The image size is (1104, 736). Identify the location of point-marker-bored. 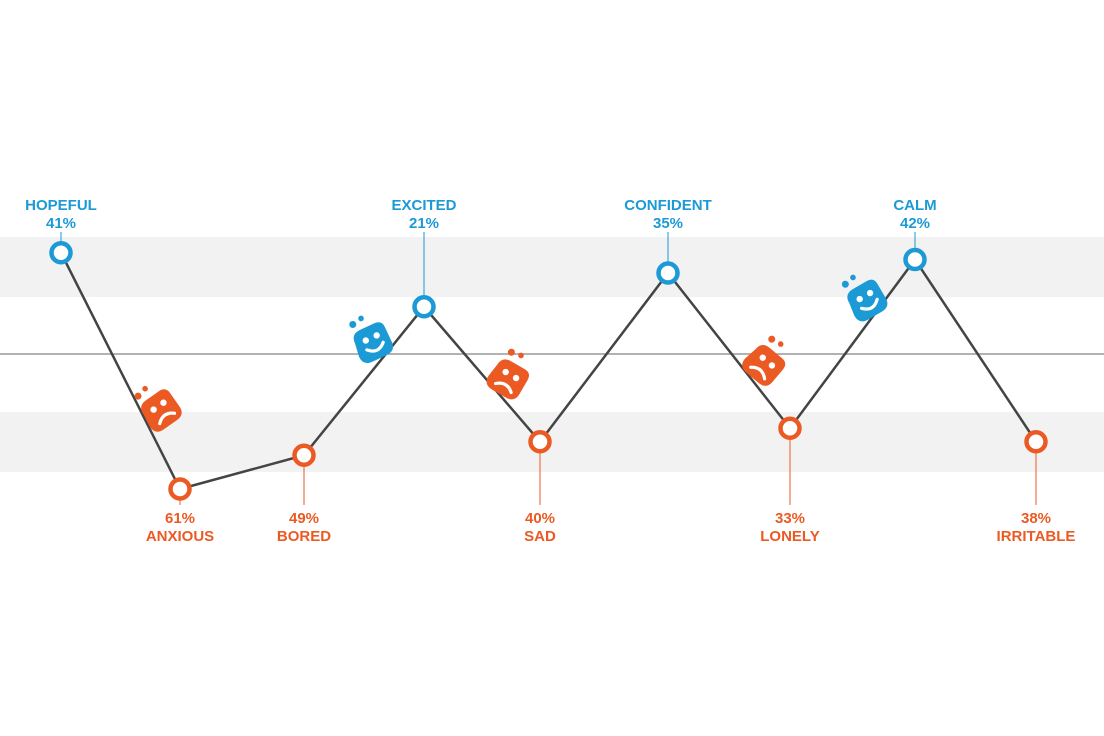
(304, 455).